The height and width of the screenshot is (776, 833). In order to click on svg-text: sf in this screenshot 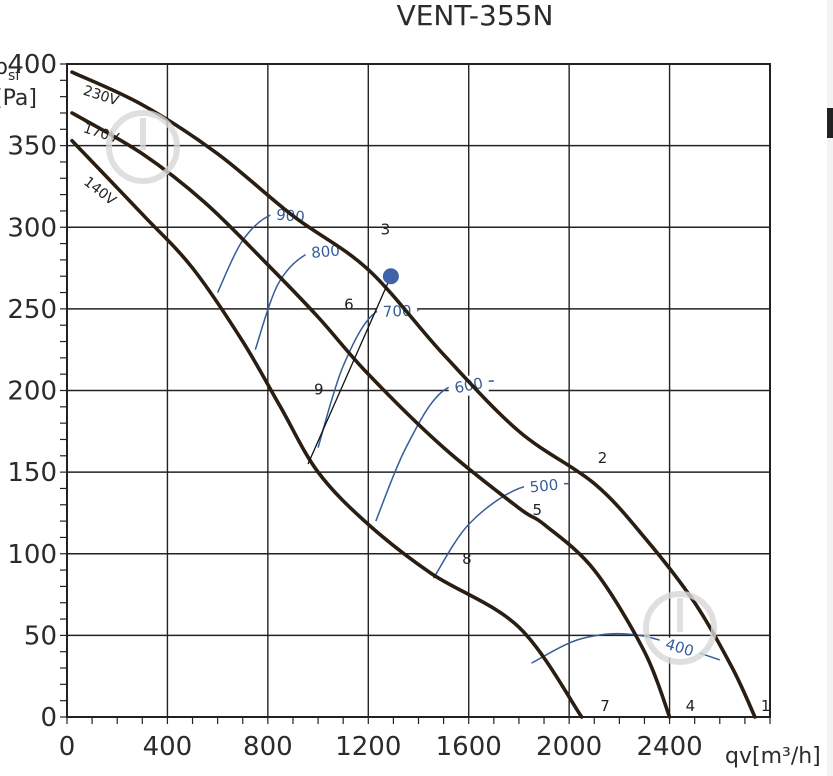, I will do `click(14, 76)`.